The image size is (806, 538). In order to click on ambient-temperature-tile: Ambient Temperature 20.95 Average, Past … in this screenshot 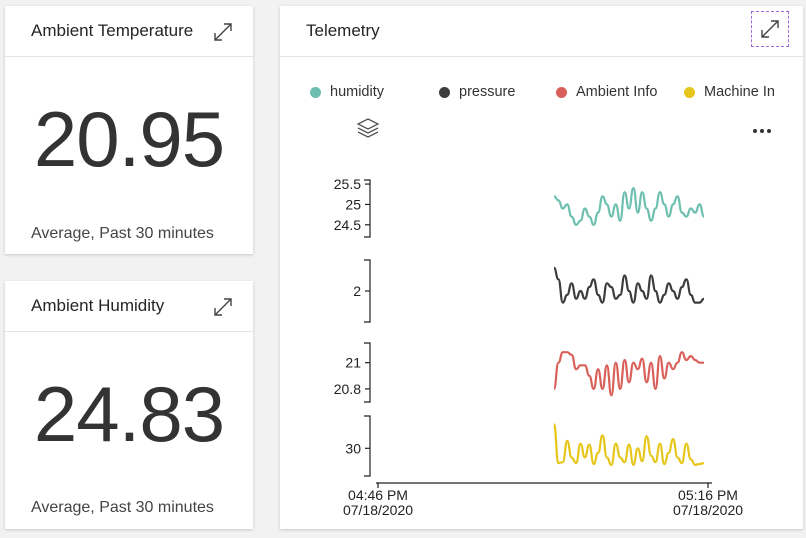, I will do `click(129, 130)`.